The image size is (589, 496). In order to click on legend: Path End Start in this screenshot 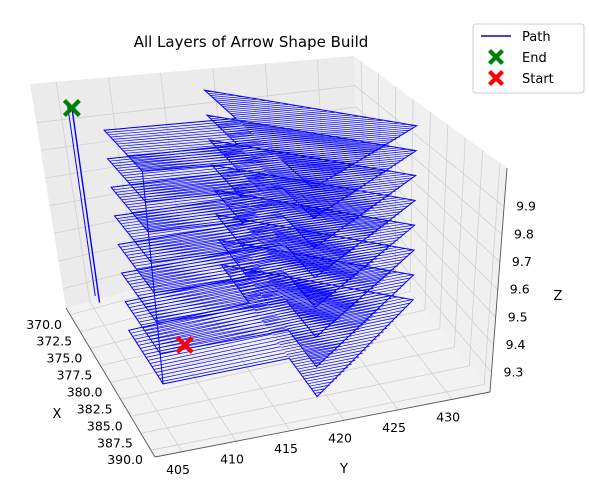, I will do `click(528, 58)`.